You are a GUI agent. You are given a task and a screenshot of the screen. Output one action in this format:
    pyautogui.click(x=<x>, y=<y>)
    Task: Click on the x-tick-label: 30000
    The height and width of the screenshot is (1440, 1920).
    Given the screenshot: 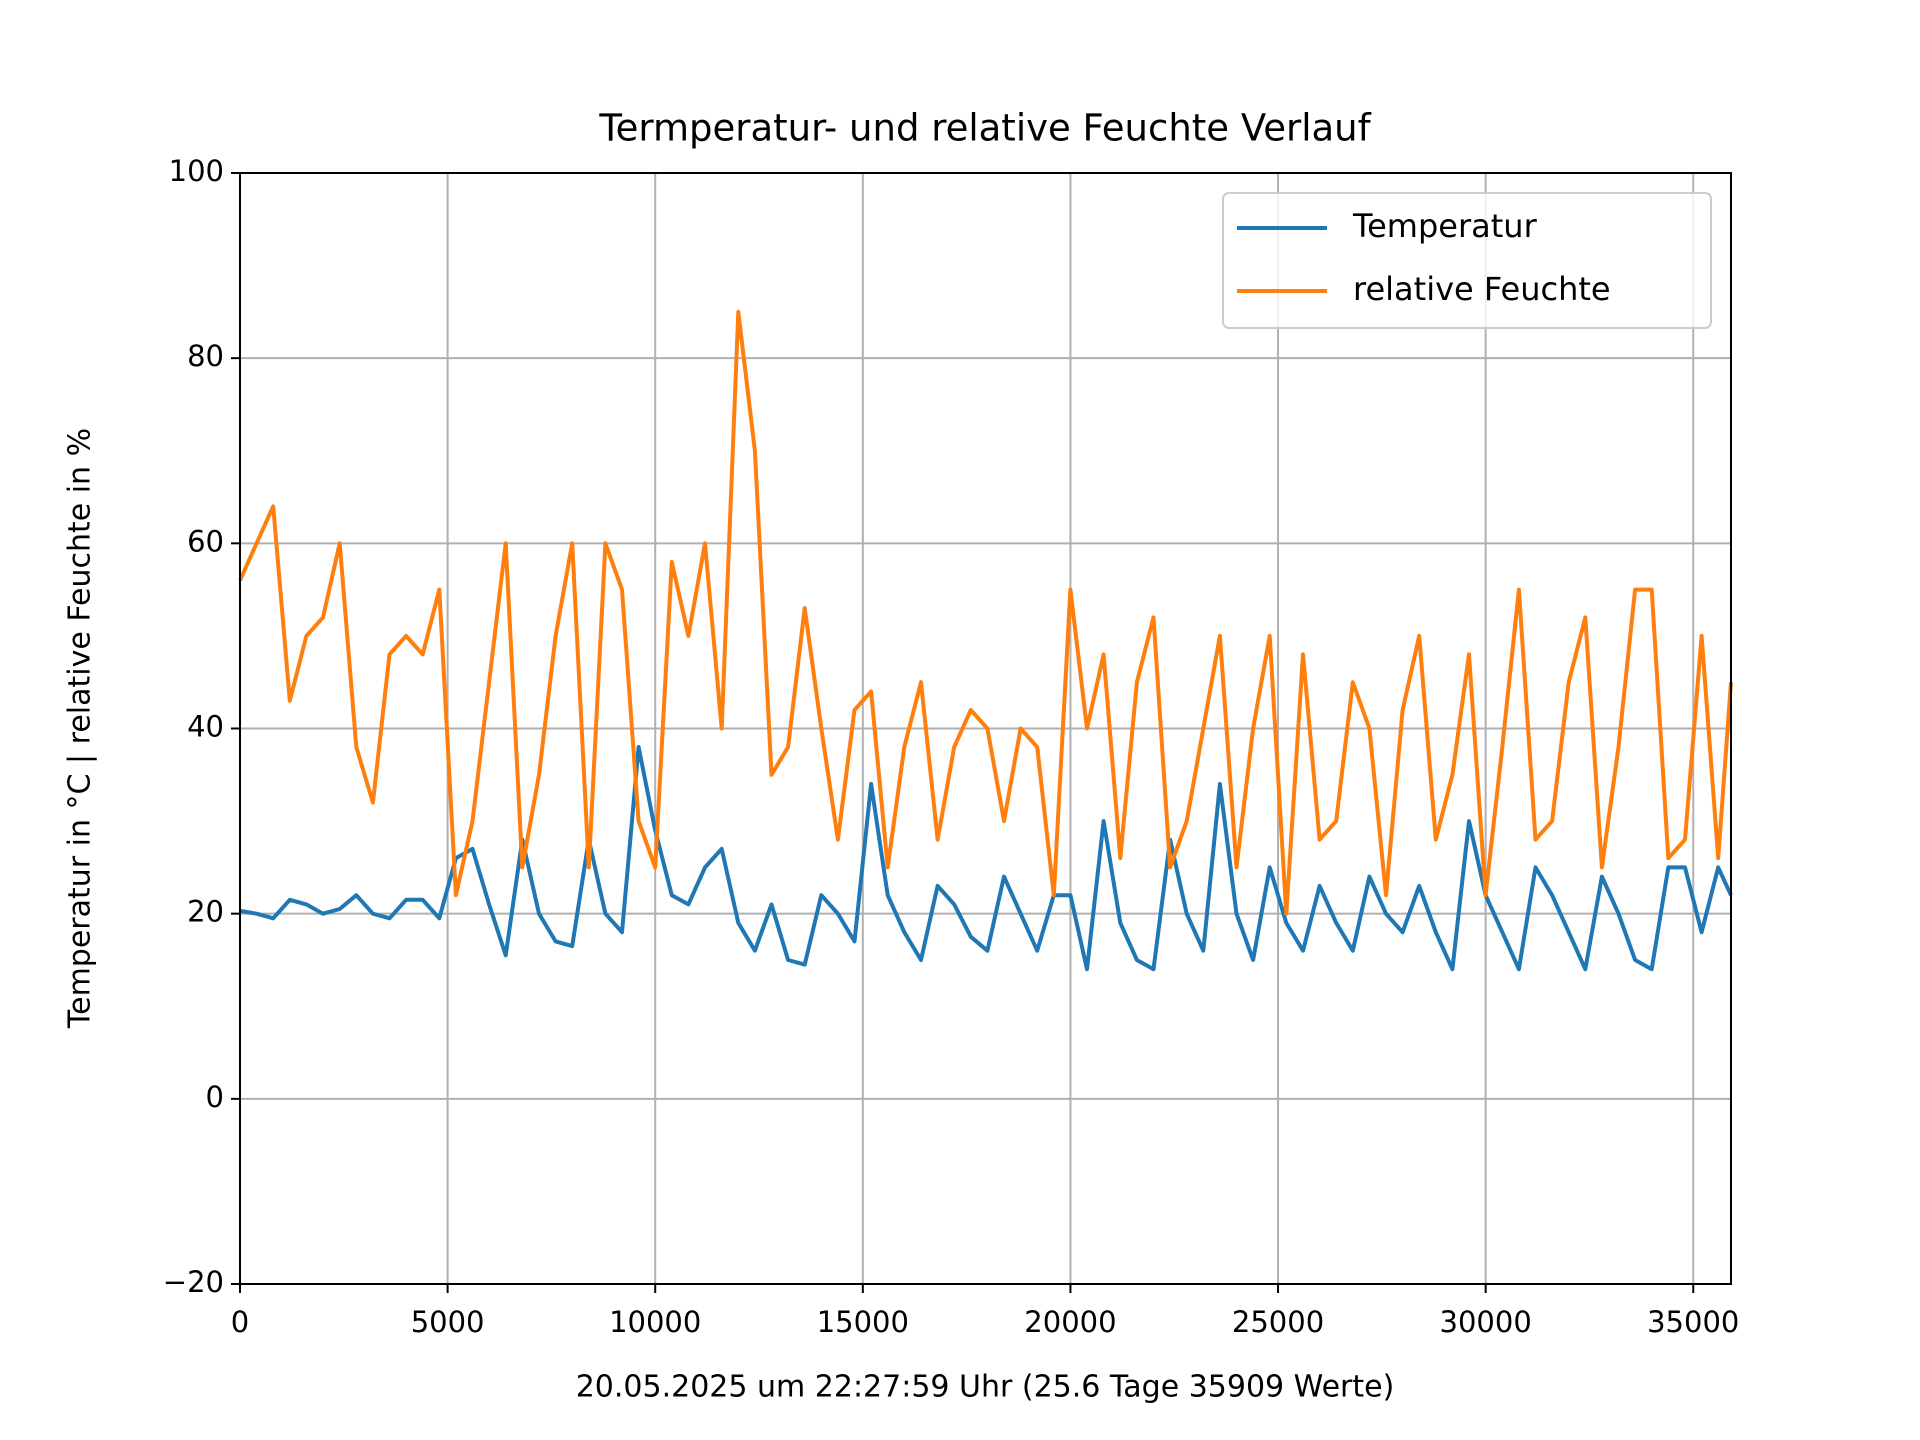 What is the action you would take?
    pyautogui.click(x=1486, y=1322)
    